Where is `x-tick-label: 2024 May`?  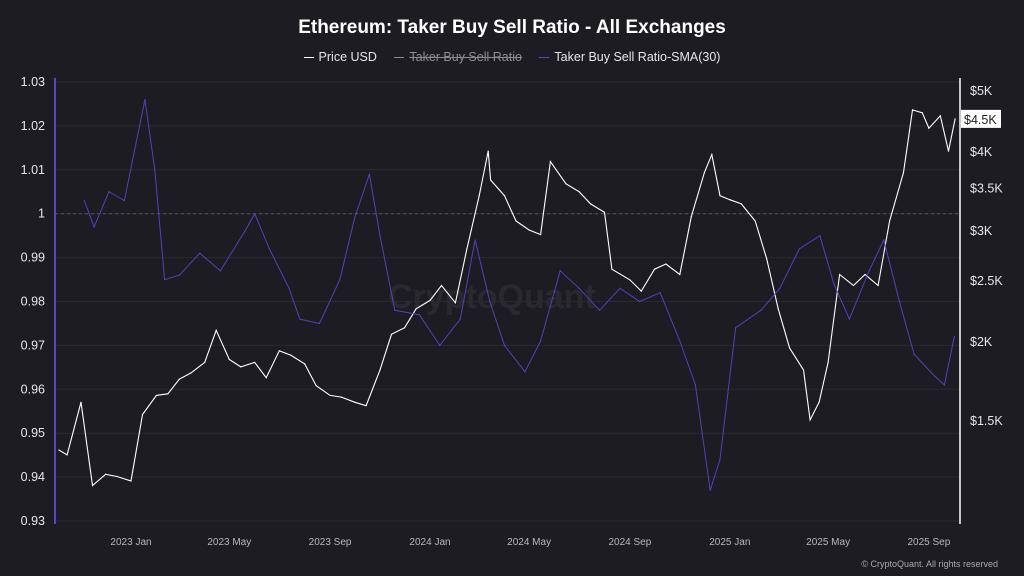 x-tick-label: 2024 May is located at coordinates (529, 542).